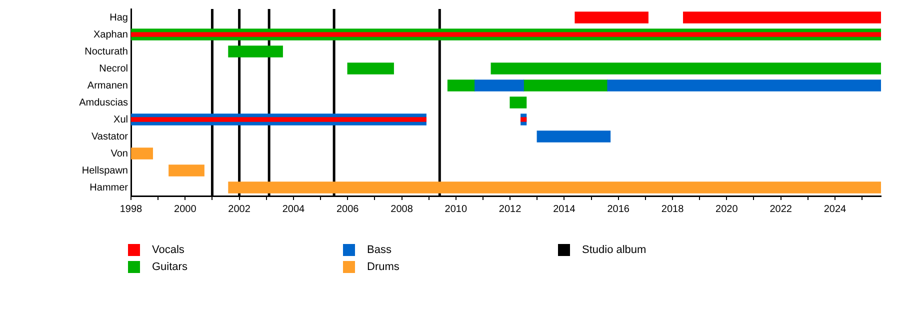 The image size is (900, 320). I want to click on legend-label: Studio album, so click(614, 250).